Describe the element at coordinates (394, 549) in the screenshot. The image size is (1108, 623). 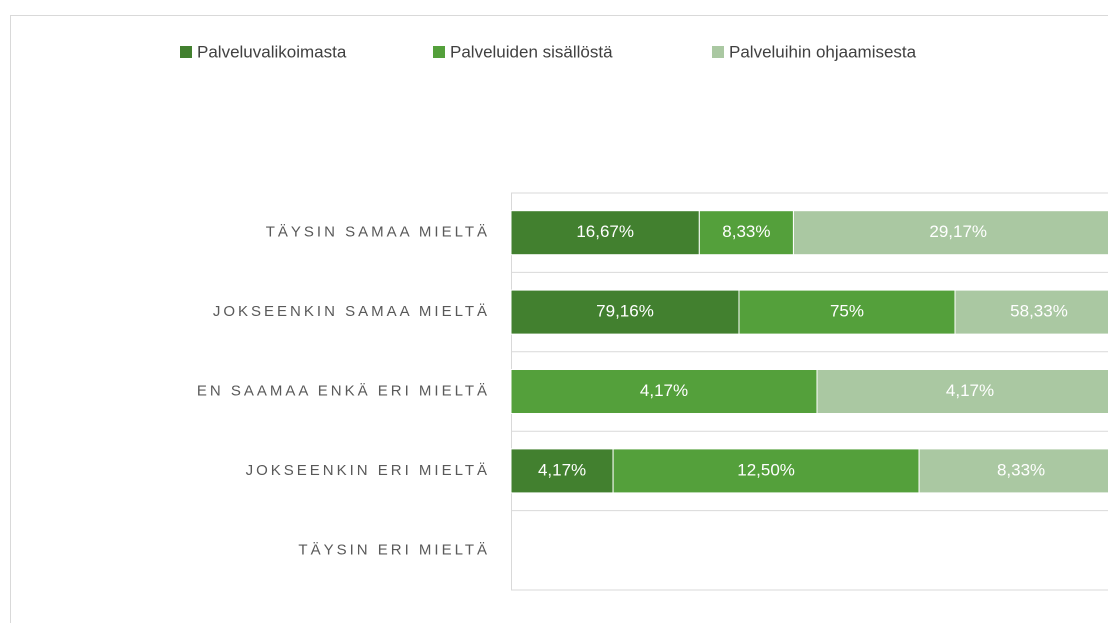
I see `y-tick-label: TÄYSIN ERI MIELTÄ` at that location.